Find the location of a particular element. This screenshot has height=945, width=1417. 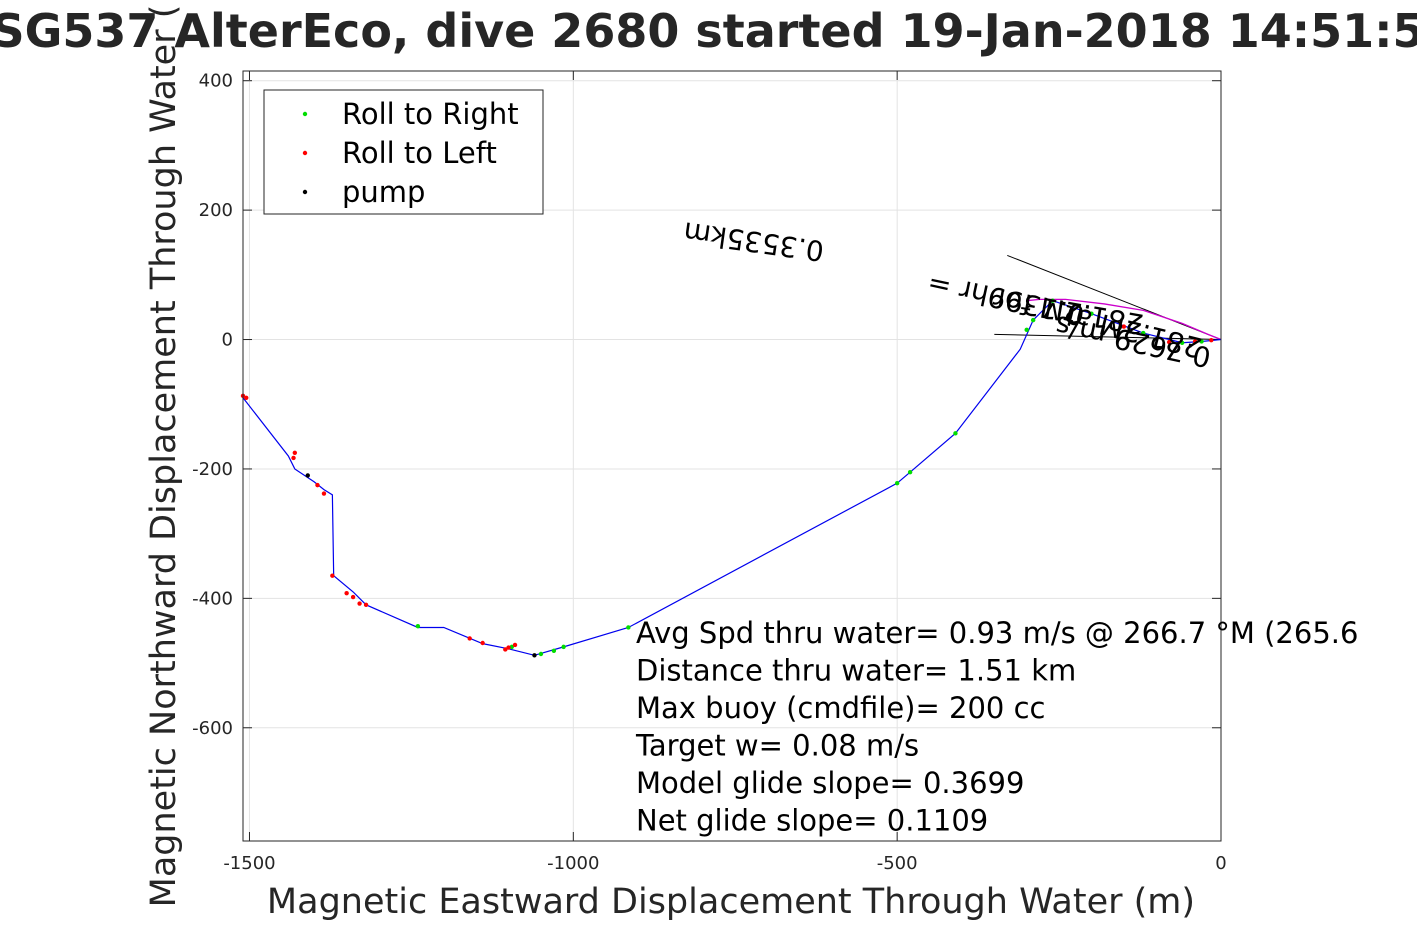

stats-line: Net glide slope= 0.1109 is located at coordinates (812, 821).